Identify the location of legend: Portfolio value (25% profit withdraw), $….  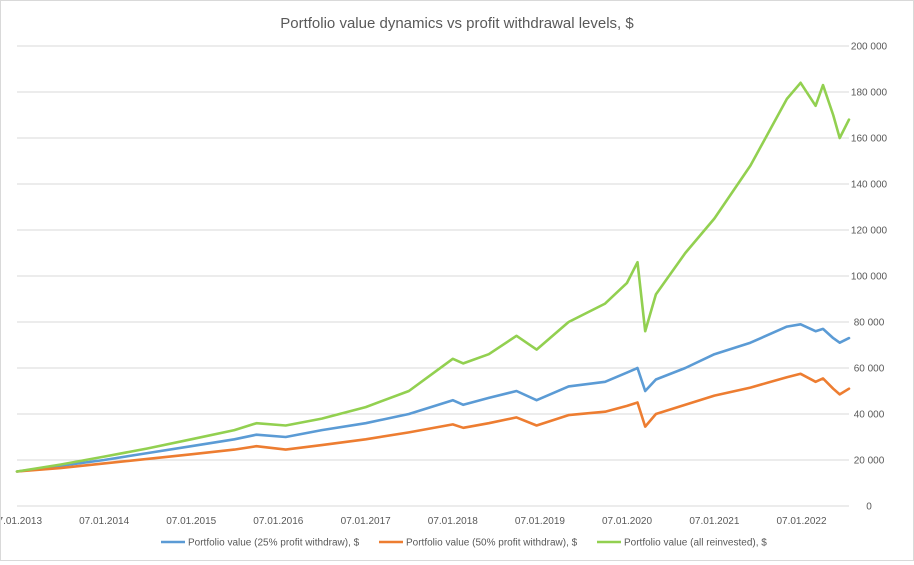
(464, 543).